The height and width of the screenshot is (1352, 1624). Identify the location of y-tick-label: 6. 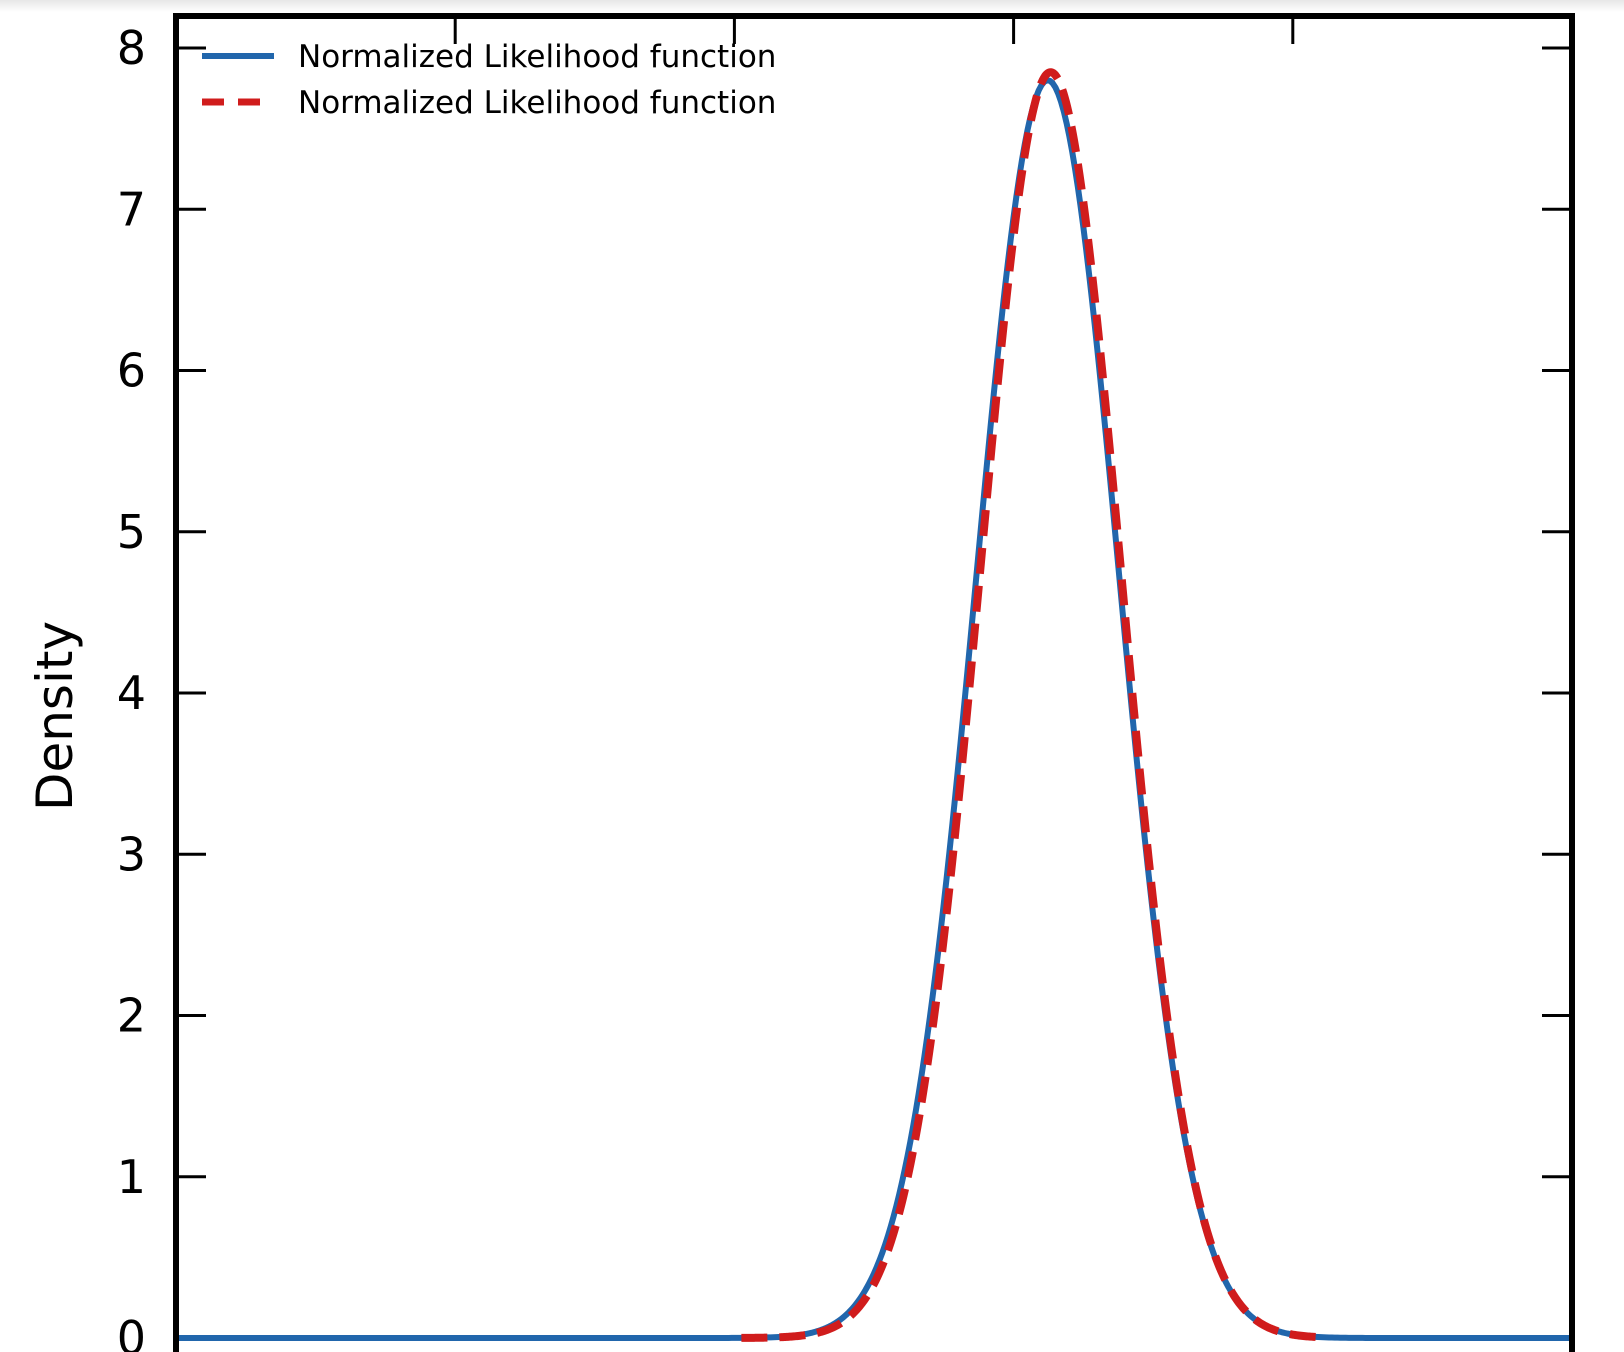
(131, 371).